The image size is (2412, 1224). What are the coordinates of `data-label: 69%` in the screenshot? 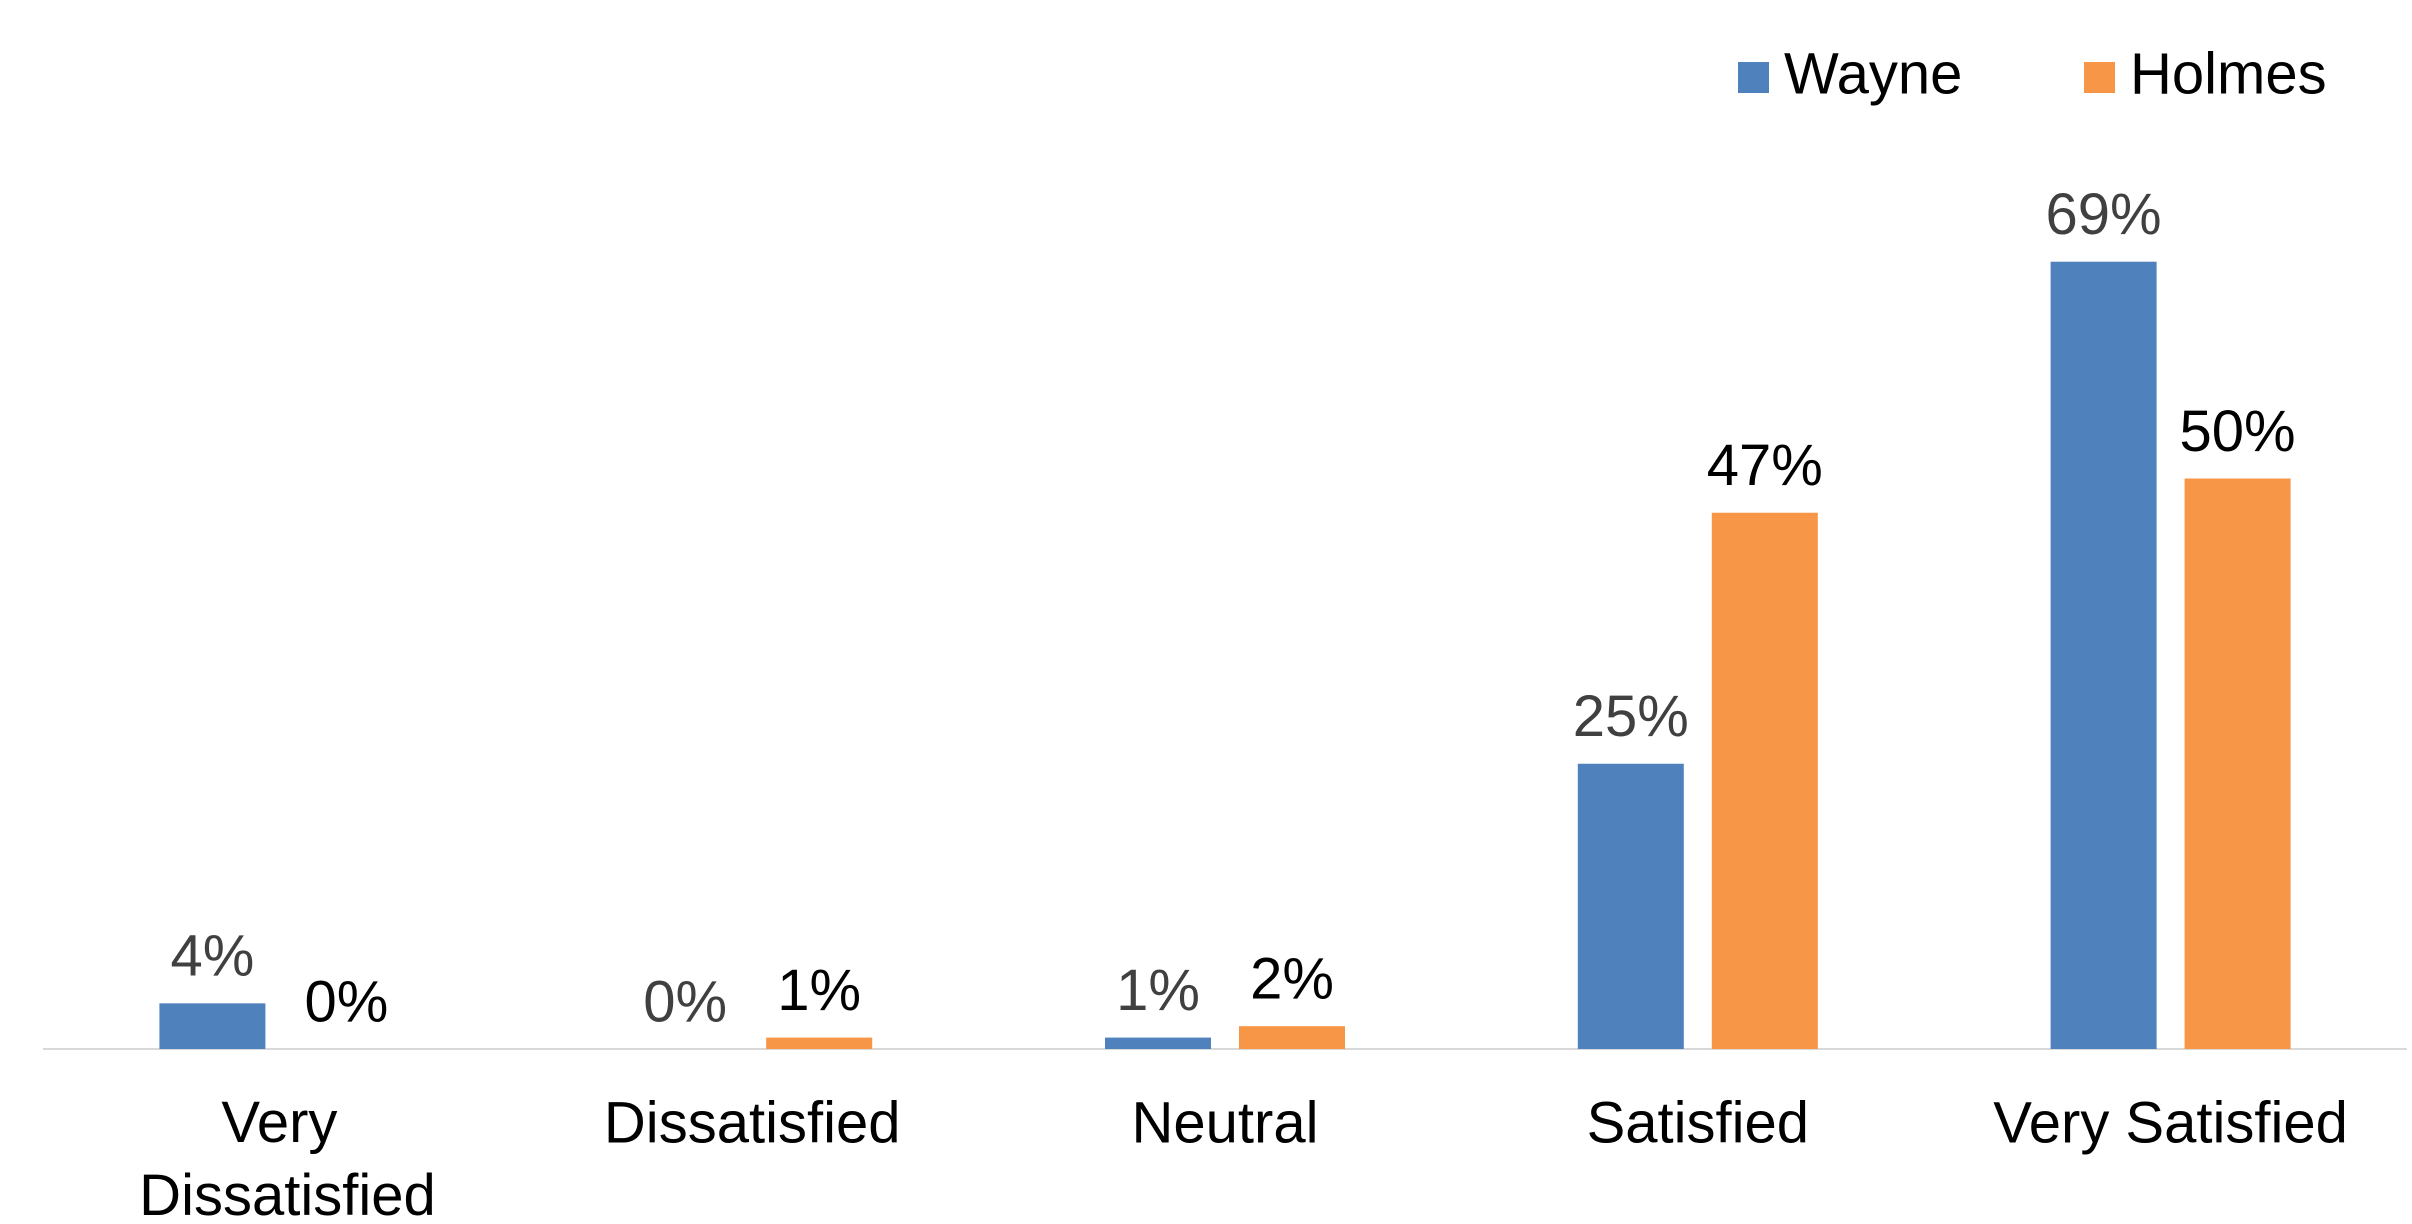 It's located at (2104, 214).